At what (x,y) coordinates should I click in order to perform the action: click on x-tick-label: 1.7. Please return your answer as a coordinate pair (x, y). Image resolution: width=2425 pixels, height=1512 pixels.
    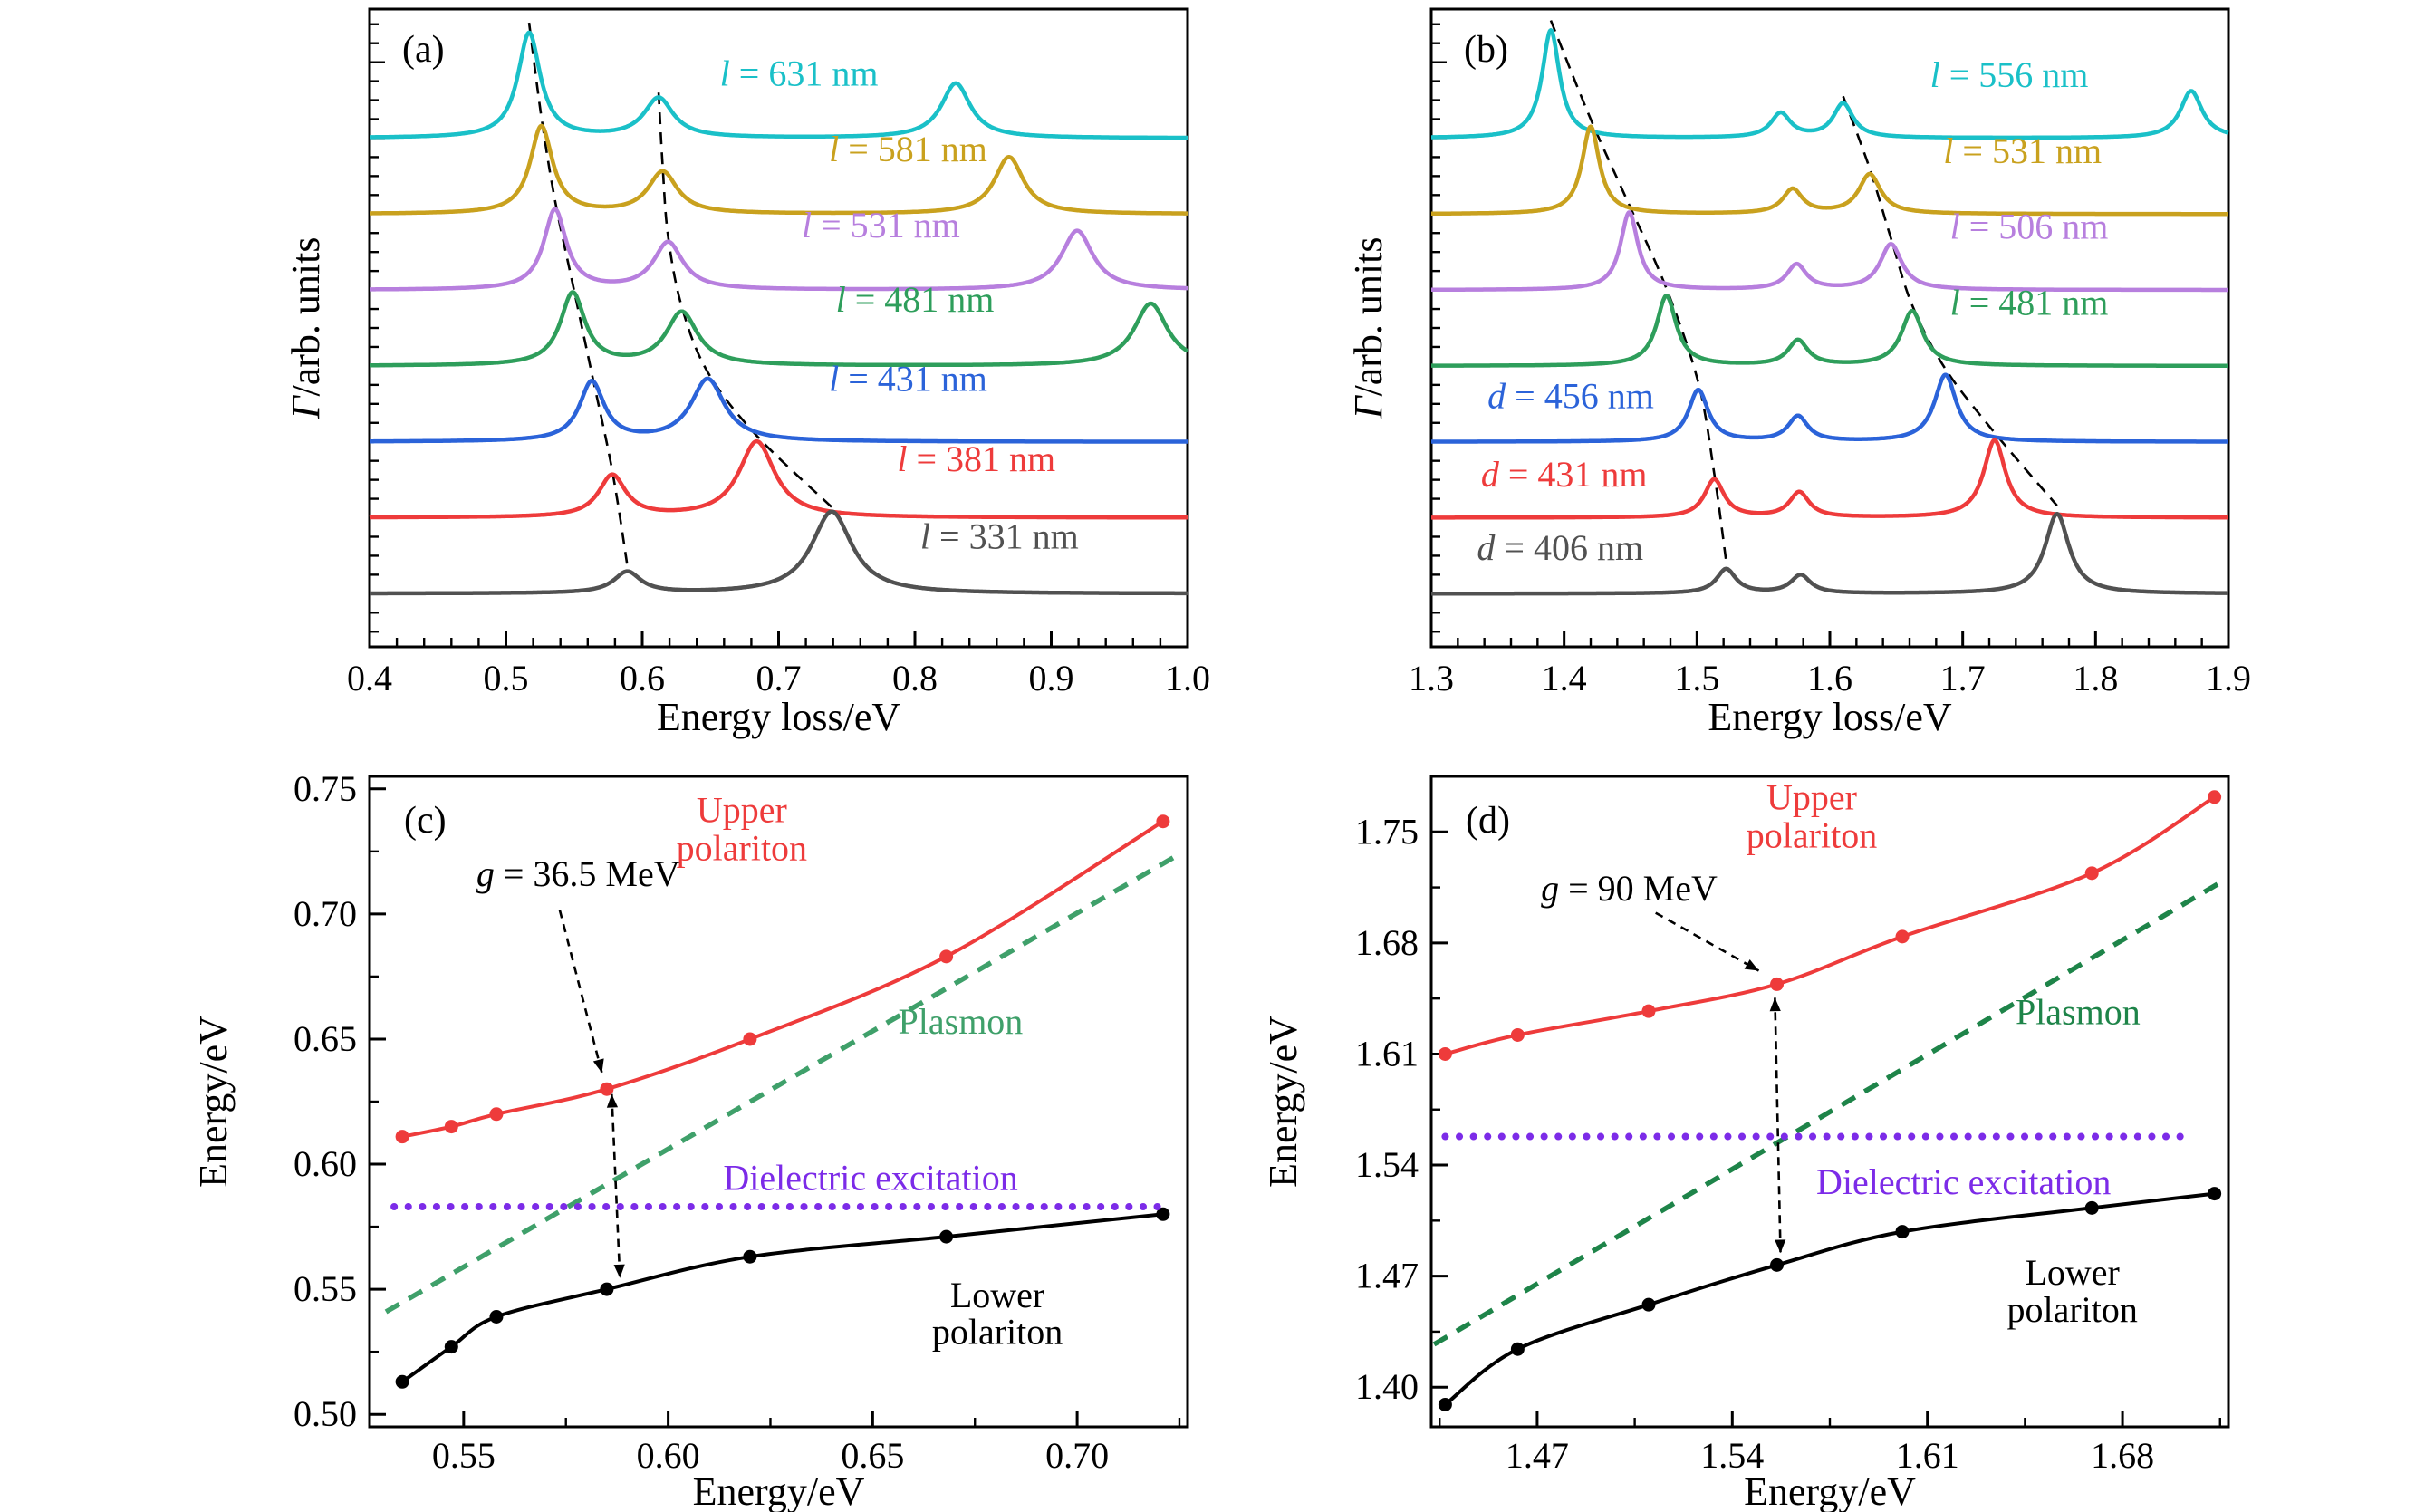
    Looking at the image, I should click on (1963, 678).